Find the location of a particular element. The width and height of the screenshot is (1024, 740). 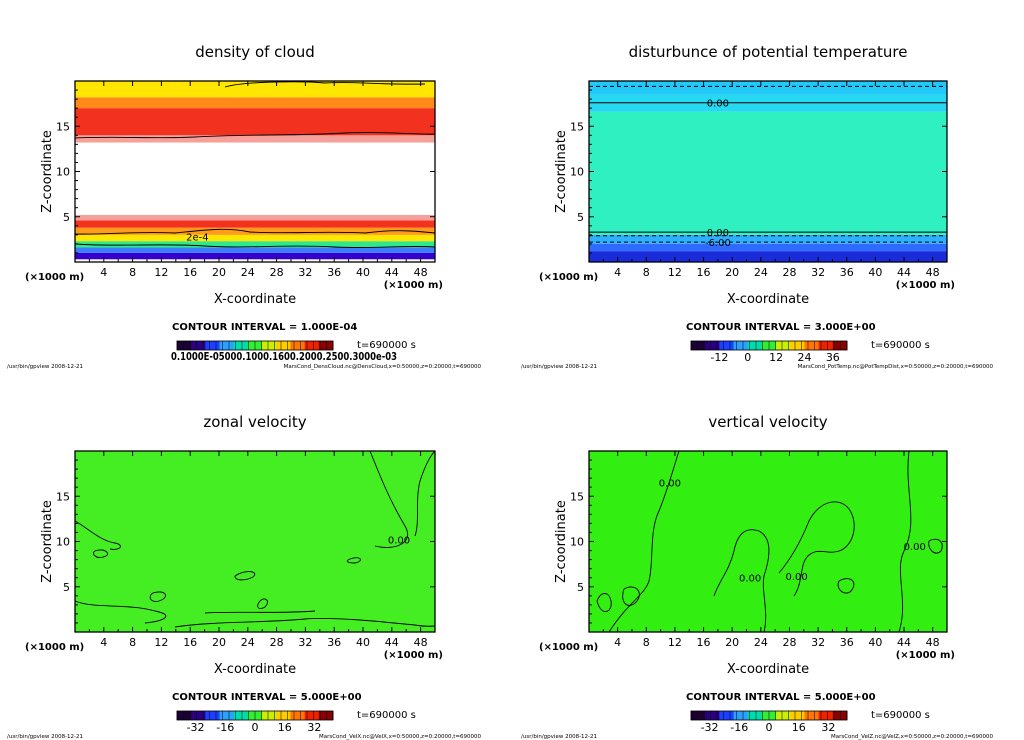

y-tick-label: 15 is located at coordinates (577, 496).